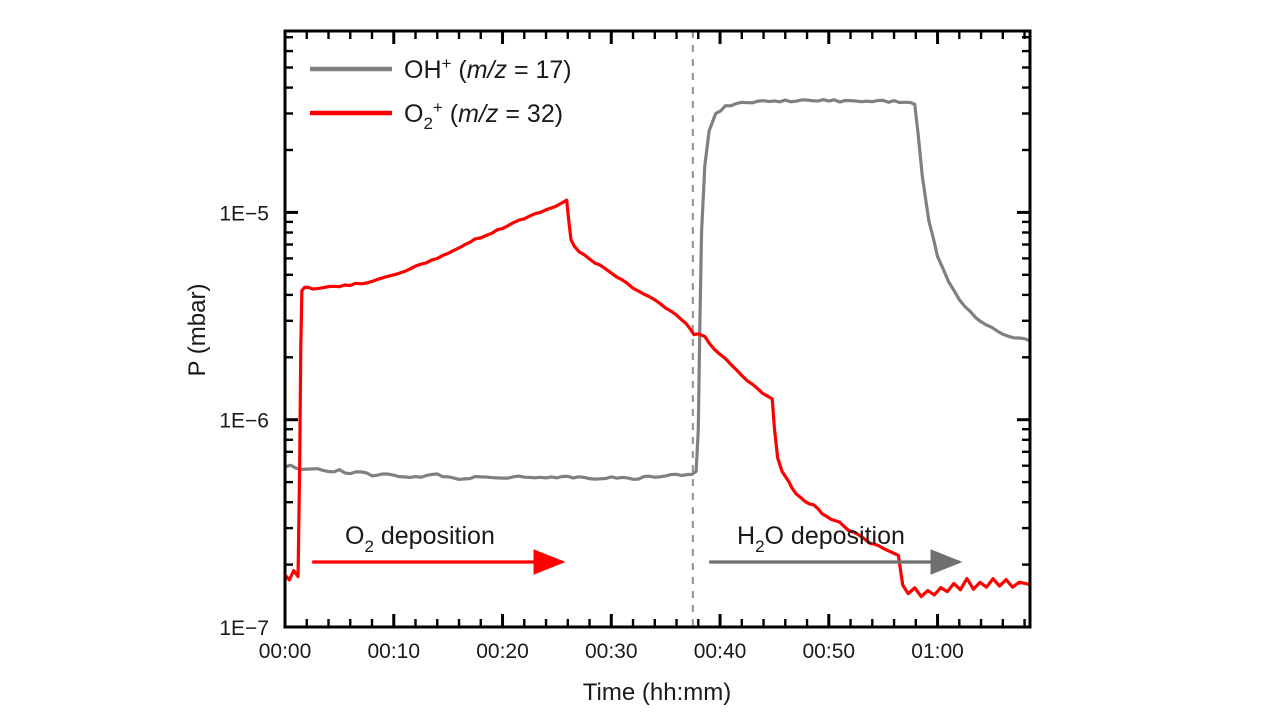 The height and width of the screenshot is (716, 1280). What do you see at coordinates (459, 70) in the screenshot?
I see `legend-paren-open-oh: (` at bounding box center [459, 70].